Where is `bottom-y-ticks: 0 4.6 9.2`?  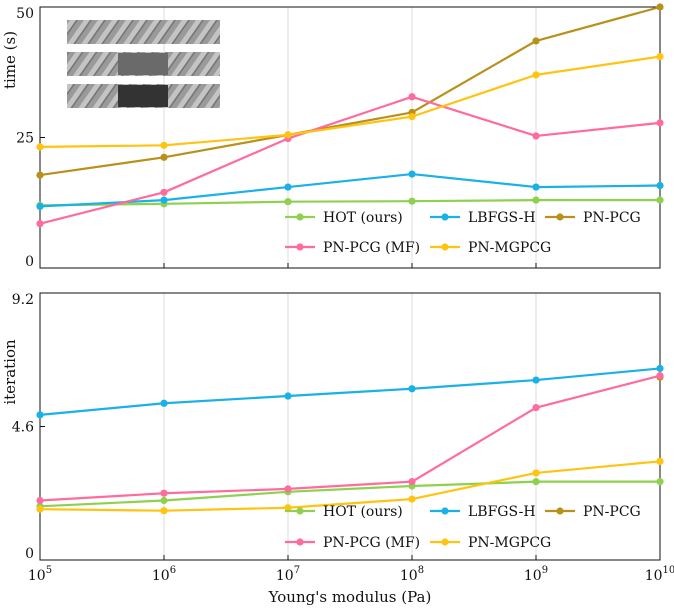 bottom-y-ticks: 0 4.6 9.2 is located at coordinates (28, 427).